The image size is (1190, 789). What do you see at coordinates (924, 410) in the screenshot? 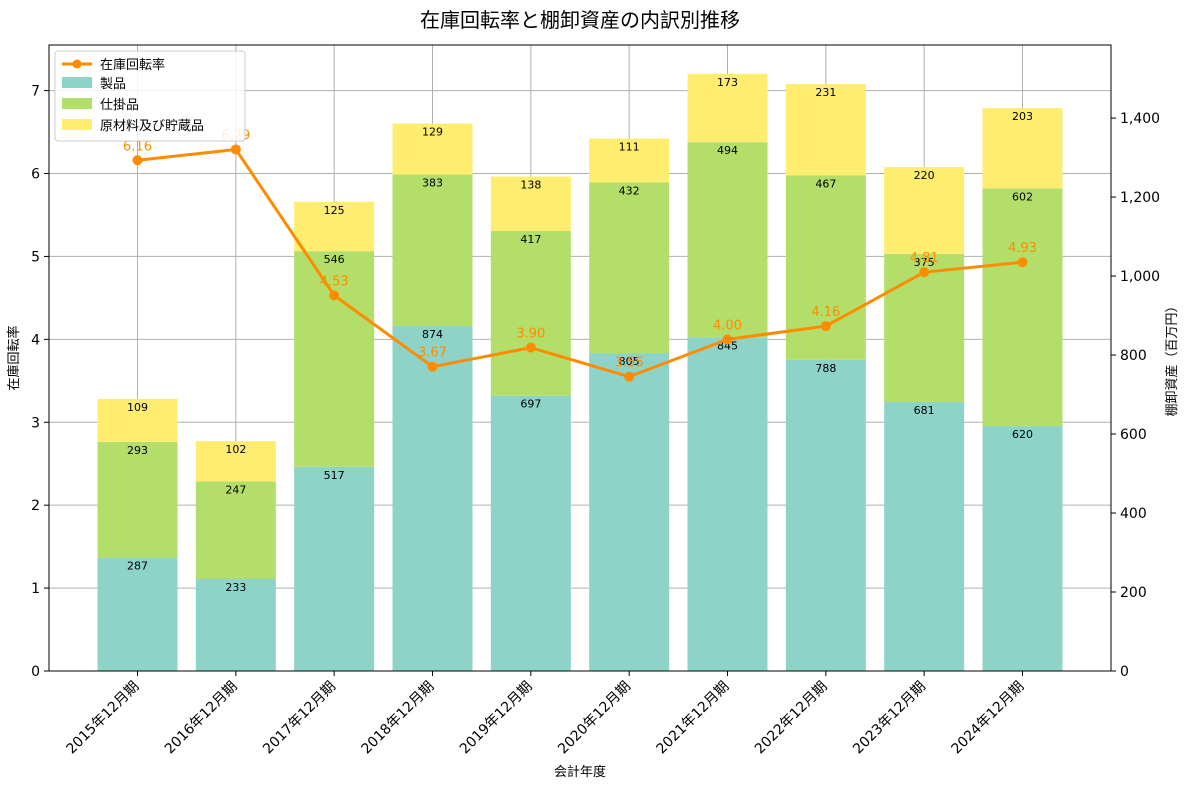
I see `bar-value-label: 681` at bounding box center [924, 410].